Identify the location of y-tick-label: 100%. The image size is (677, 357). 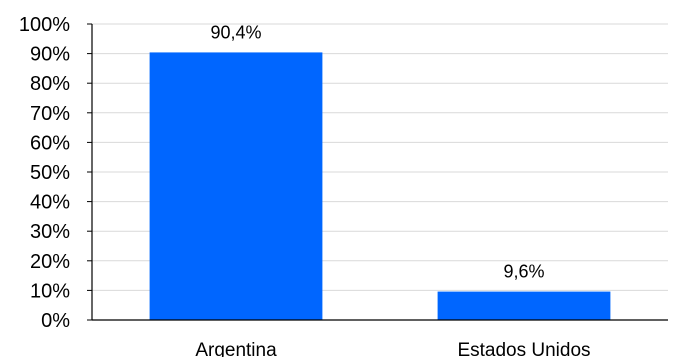
(44, 25).